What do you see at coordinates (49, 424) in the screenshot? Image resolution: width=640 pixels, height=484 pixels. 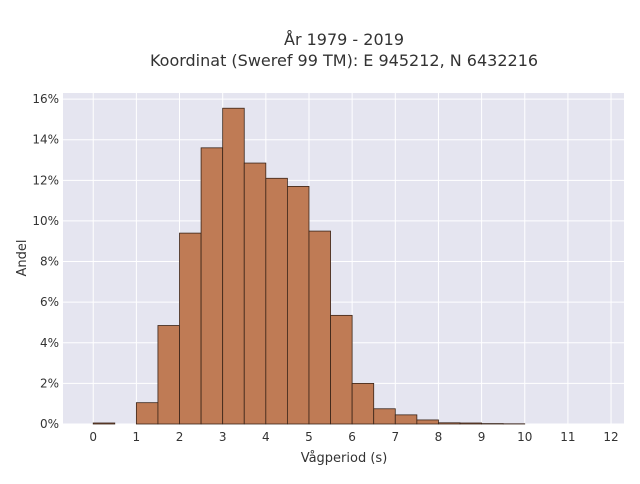 I see `y-tick-label: 0%` at bounding box center [49, 424].